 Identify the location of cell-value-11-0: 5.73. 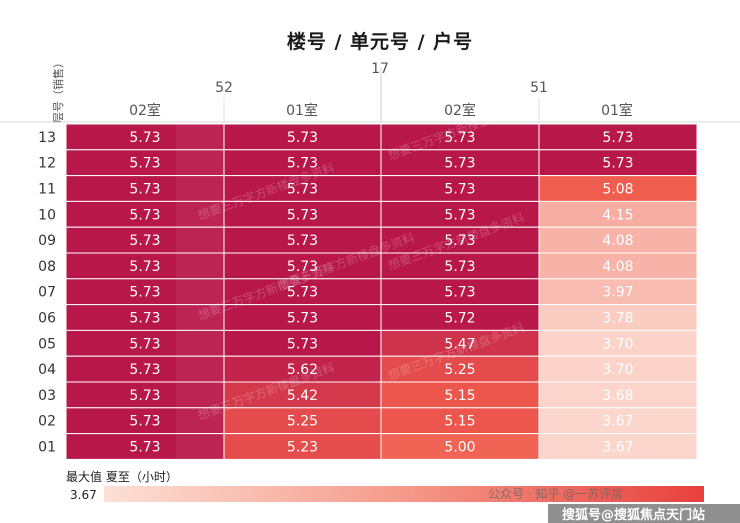
(144, 190).